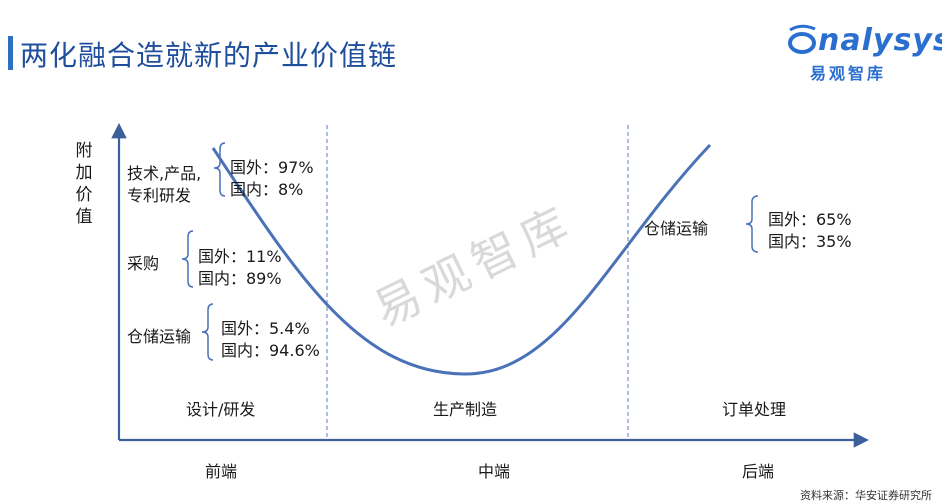 The width and height of the screenshot is (942, 503). Describe the element at coordinates (265, 328) in the screenshot. I see `warehouse-left-foreign: 国外：5.4%` at that location.